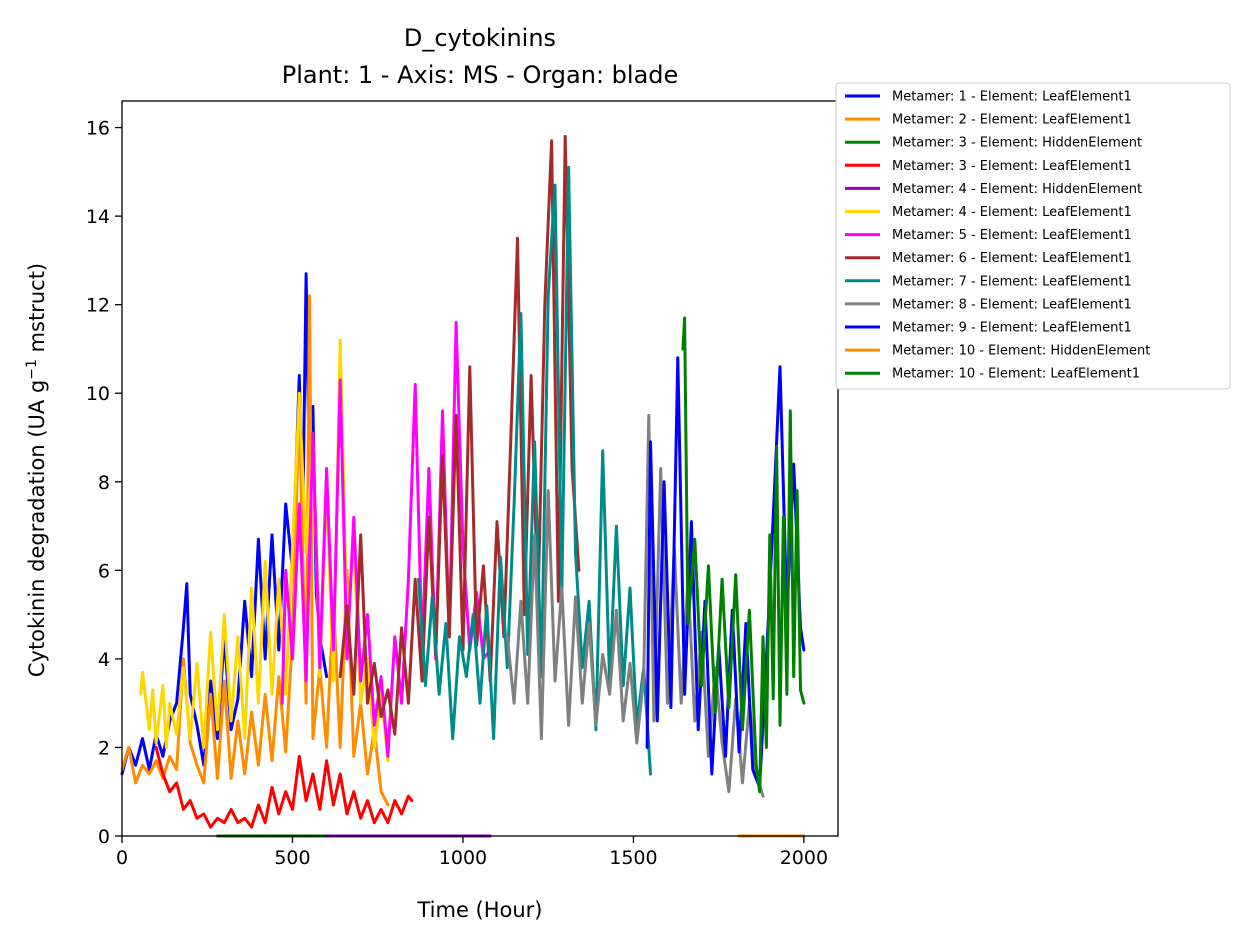 The image size is (1250, 943). Describe the element at coordinates (1021, 351) in the screenshot. I see `legend-label: Metamer: 10 - Element: HiddenElement` at that location.